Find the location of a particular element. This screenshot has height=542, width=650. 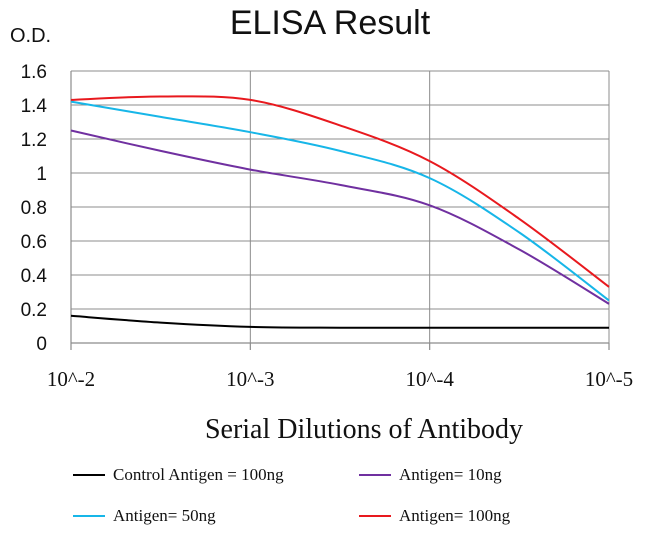

x-tick-label: 10^-2 is located at coordinates (71, 379).